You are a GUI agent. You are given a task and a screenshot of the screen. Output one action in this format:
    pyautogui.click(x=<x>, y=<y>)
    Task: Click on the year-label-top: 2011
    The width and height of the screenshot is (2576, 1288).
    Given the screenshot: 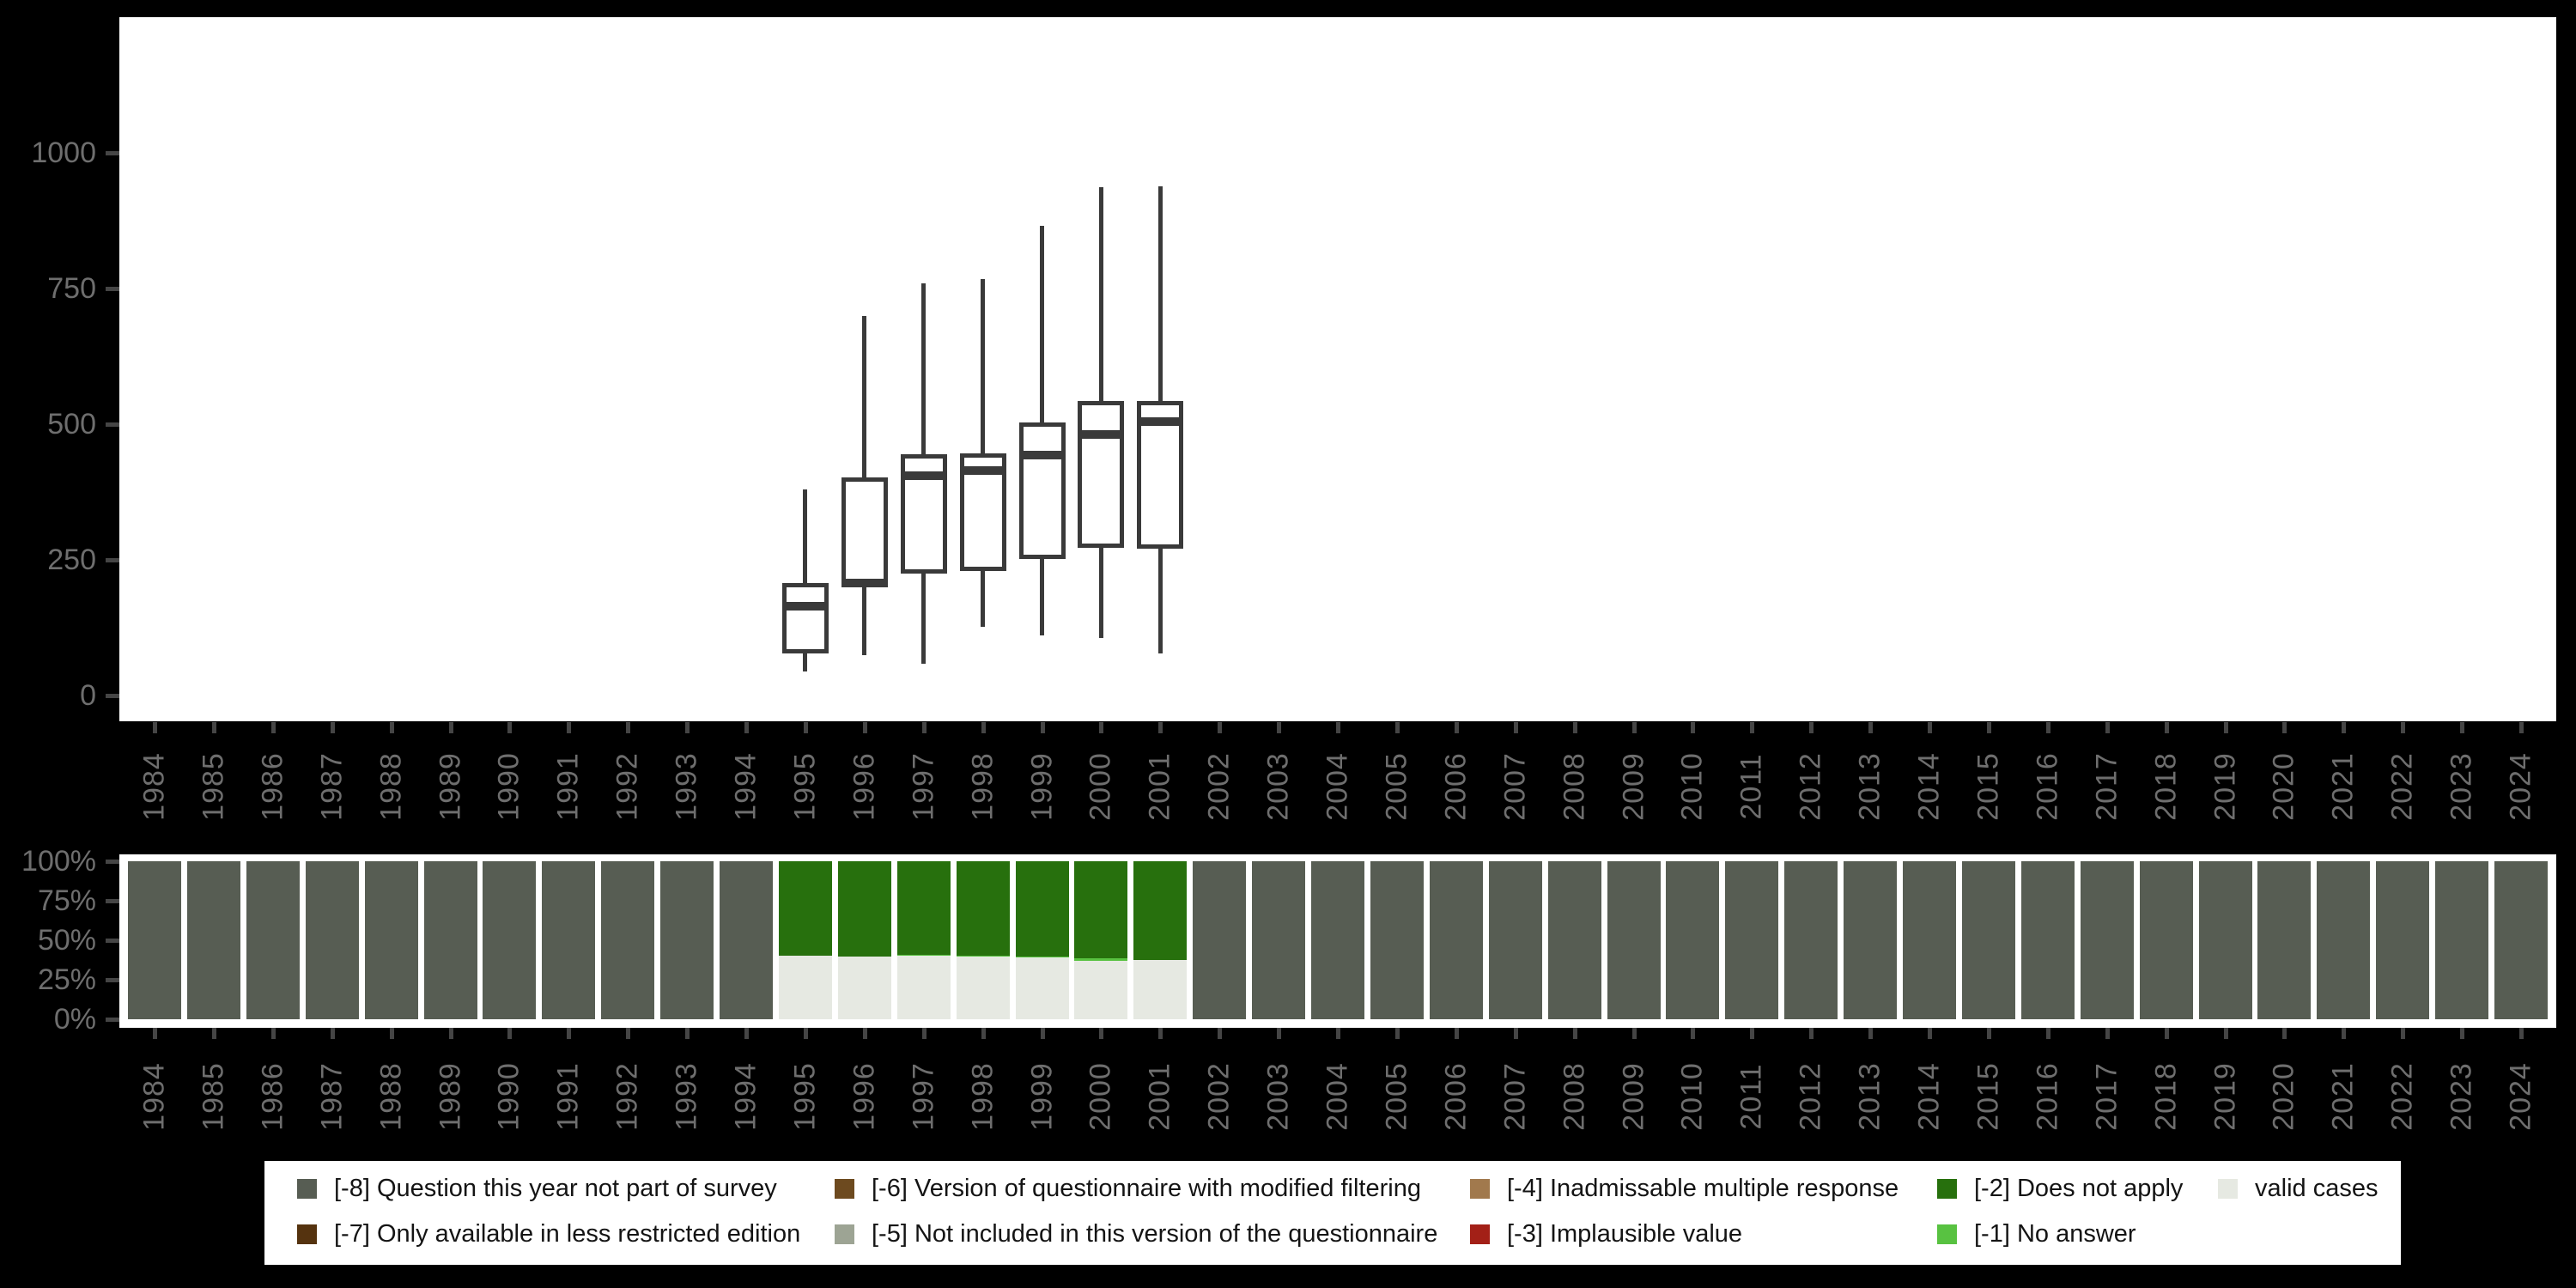 What is the action you would take?
    pyautogui.click(x=1751, y=786)
    